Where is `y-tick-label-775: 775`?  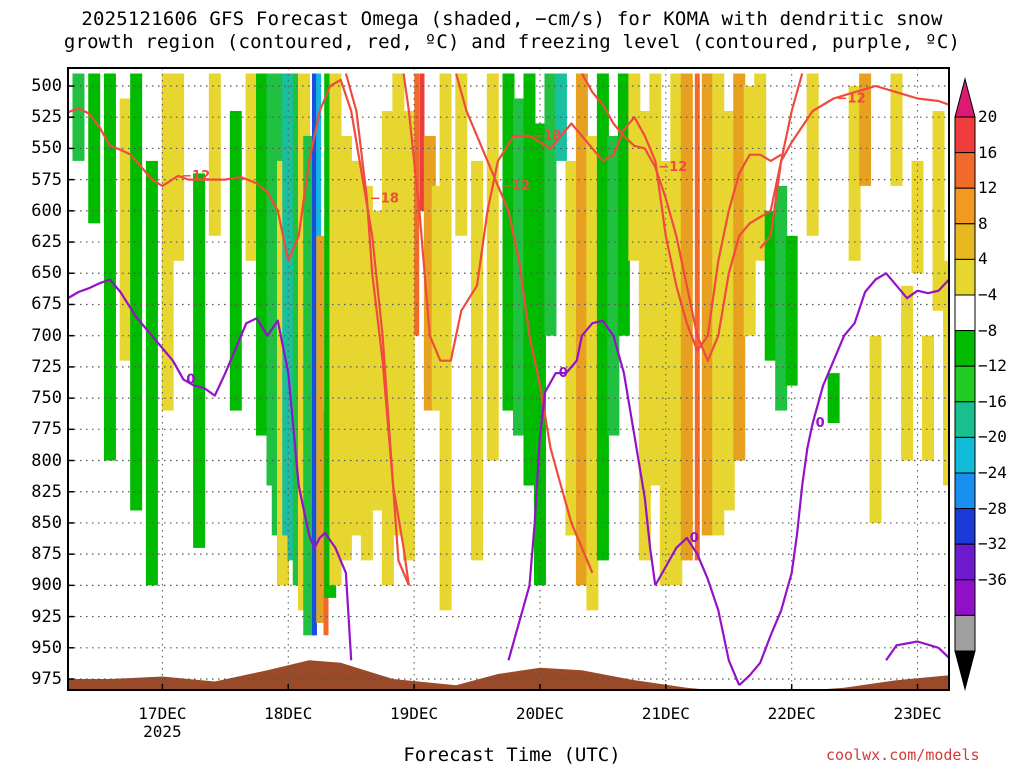 y-tick-label-775: 775 is located at coordinates (46, 429).